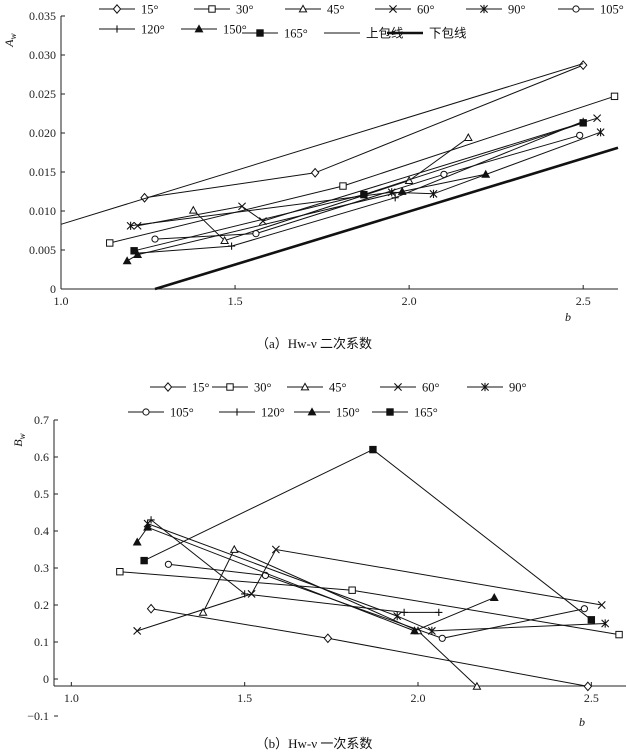 This screenshot has height=754, width=627. Describe the element at coordinates (41, 420) in the screenshot. I see `y-tick-label: 0.7` at that location.